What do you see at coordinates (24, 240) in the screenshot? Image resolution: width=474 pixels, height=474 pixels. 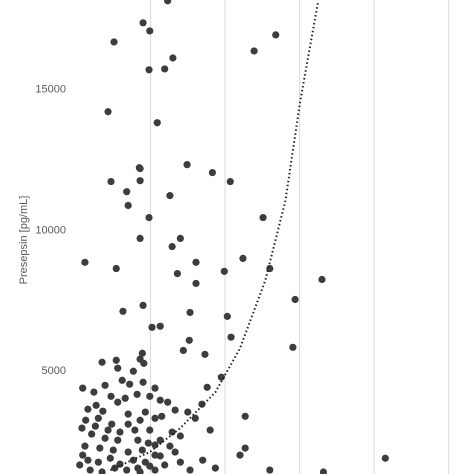 I see `y-axis-title: Presepsin [pg/mL]` at bounding box center [24, 240].